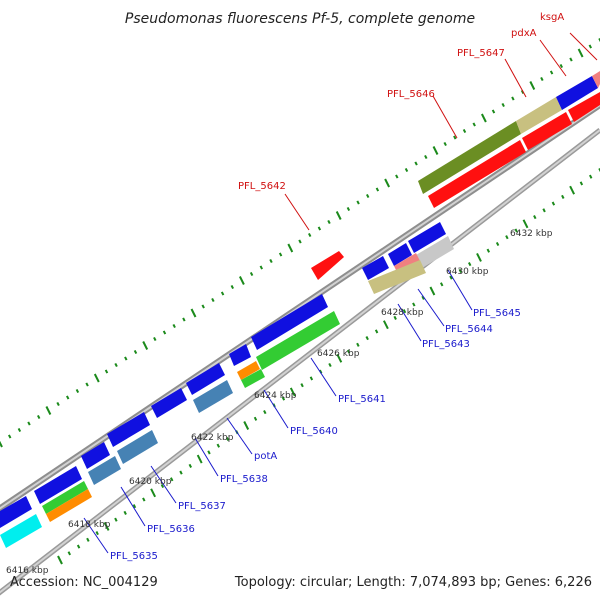 The image size is (600, 600). What do you see at coordinates (16, 512) in the screenshot?
I see `gene-feature-left-blue` at bounding box center [16, 512].